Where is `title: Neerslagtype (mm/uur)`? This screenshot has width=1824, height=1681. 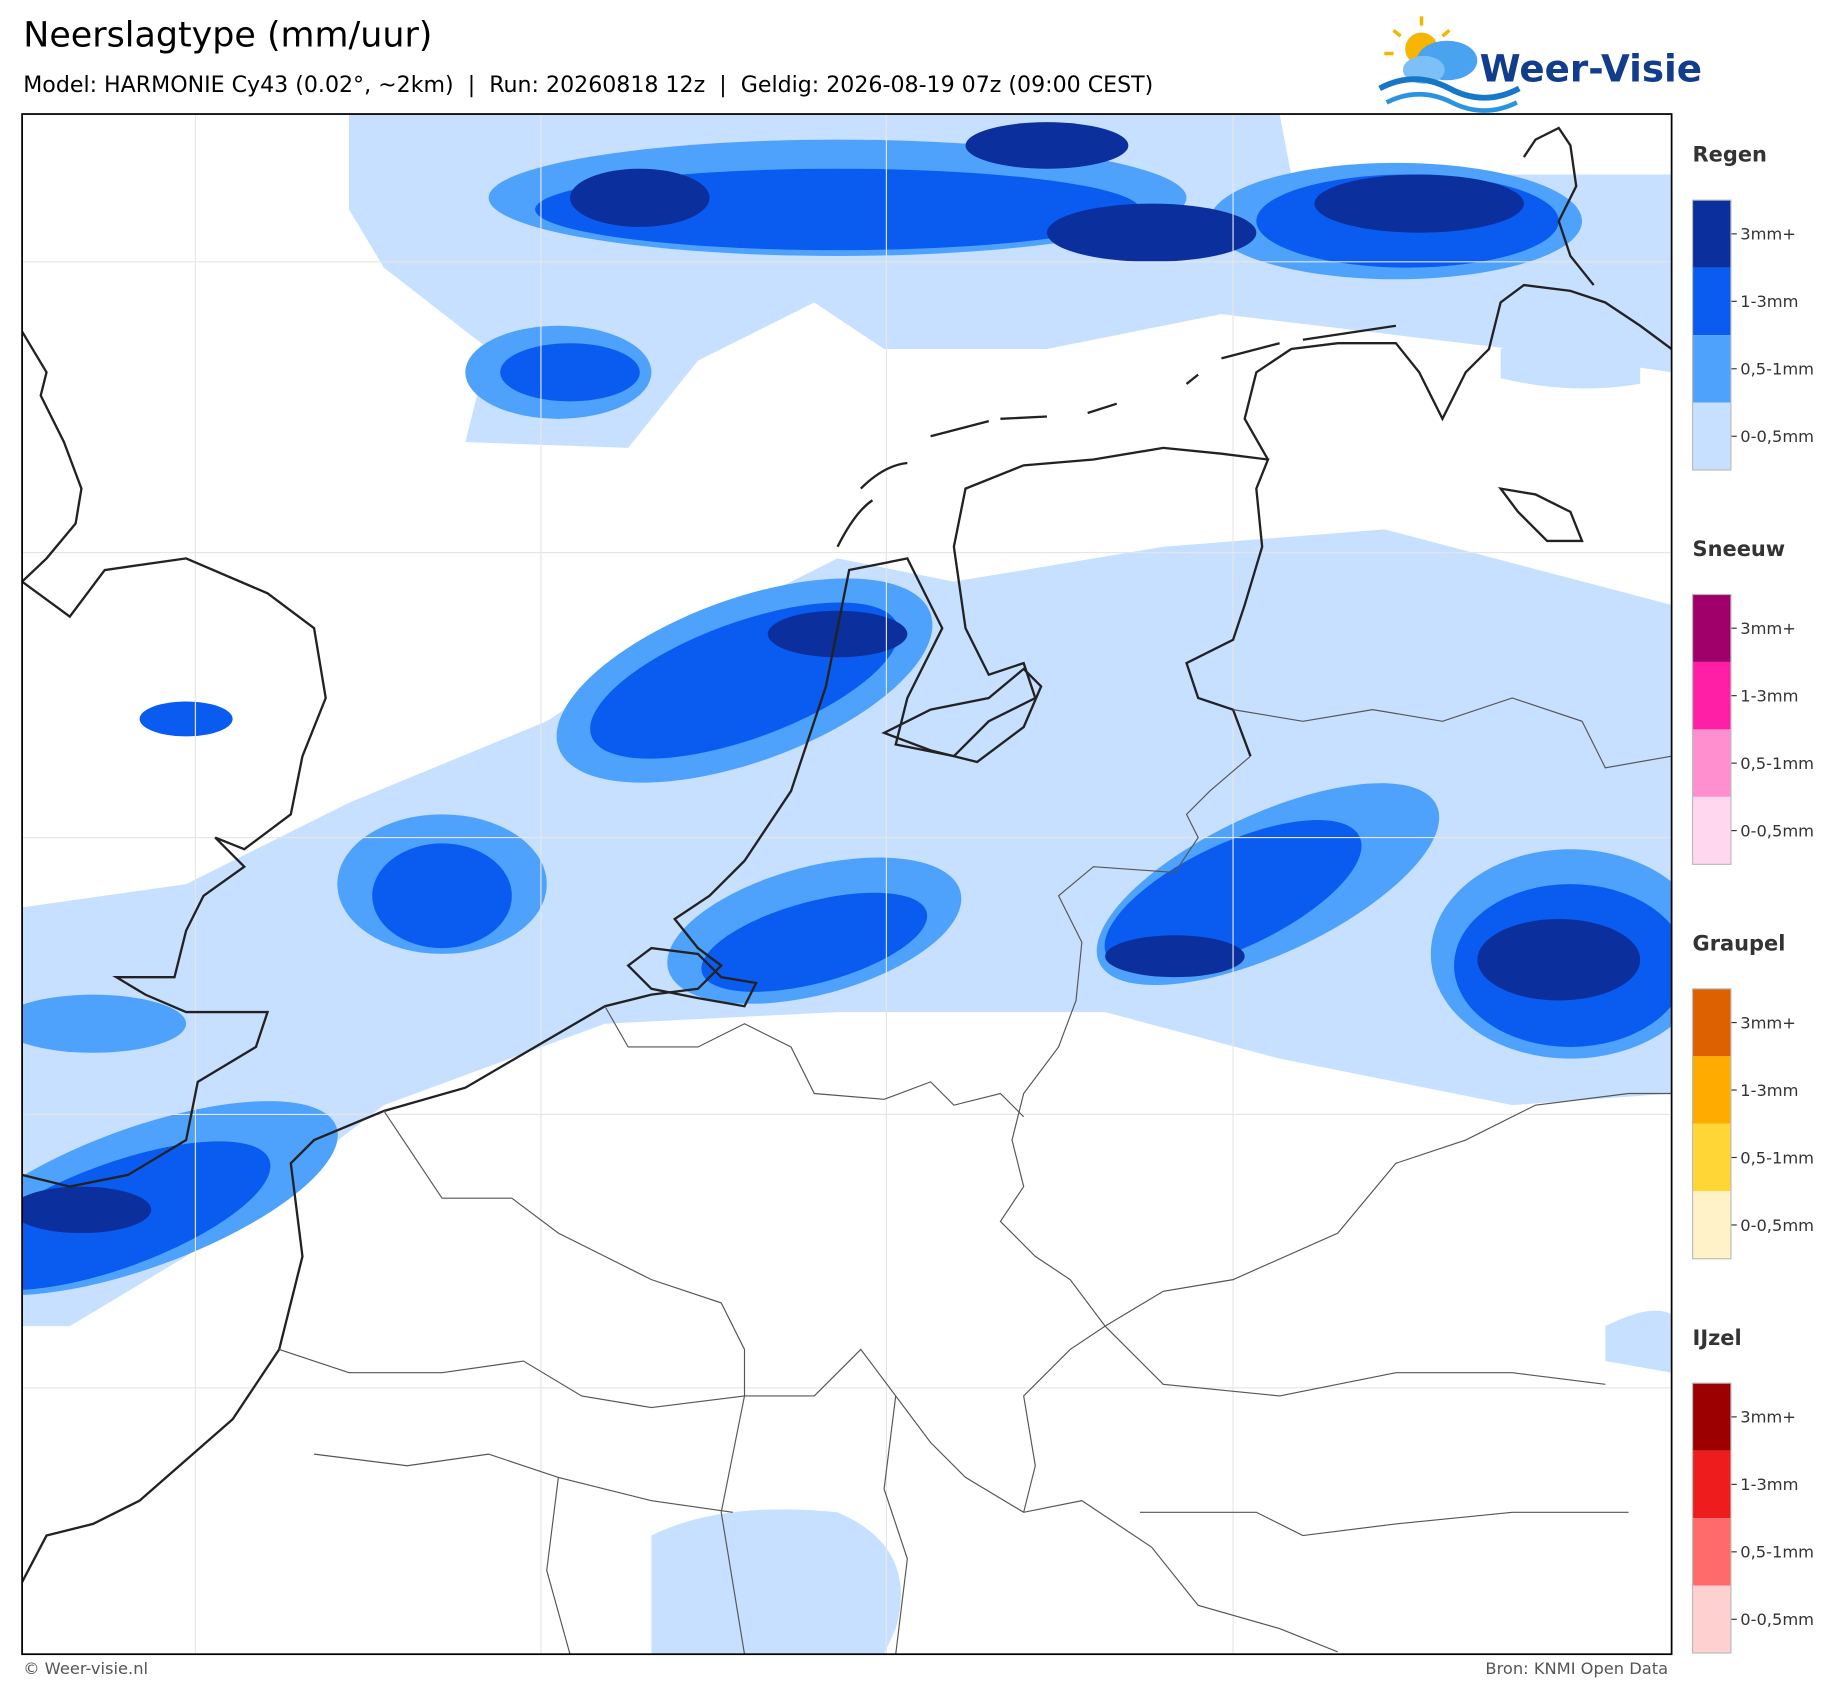
title: Neerslagtype (mm/uur) is located at coordinates (227, 36).